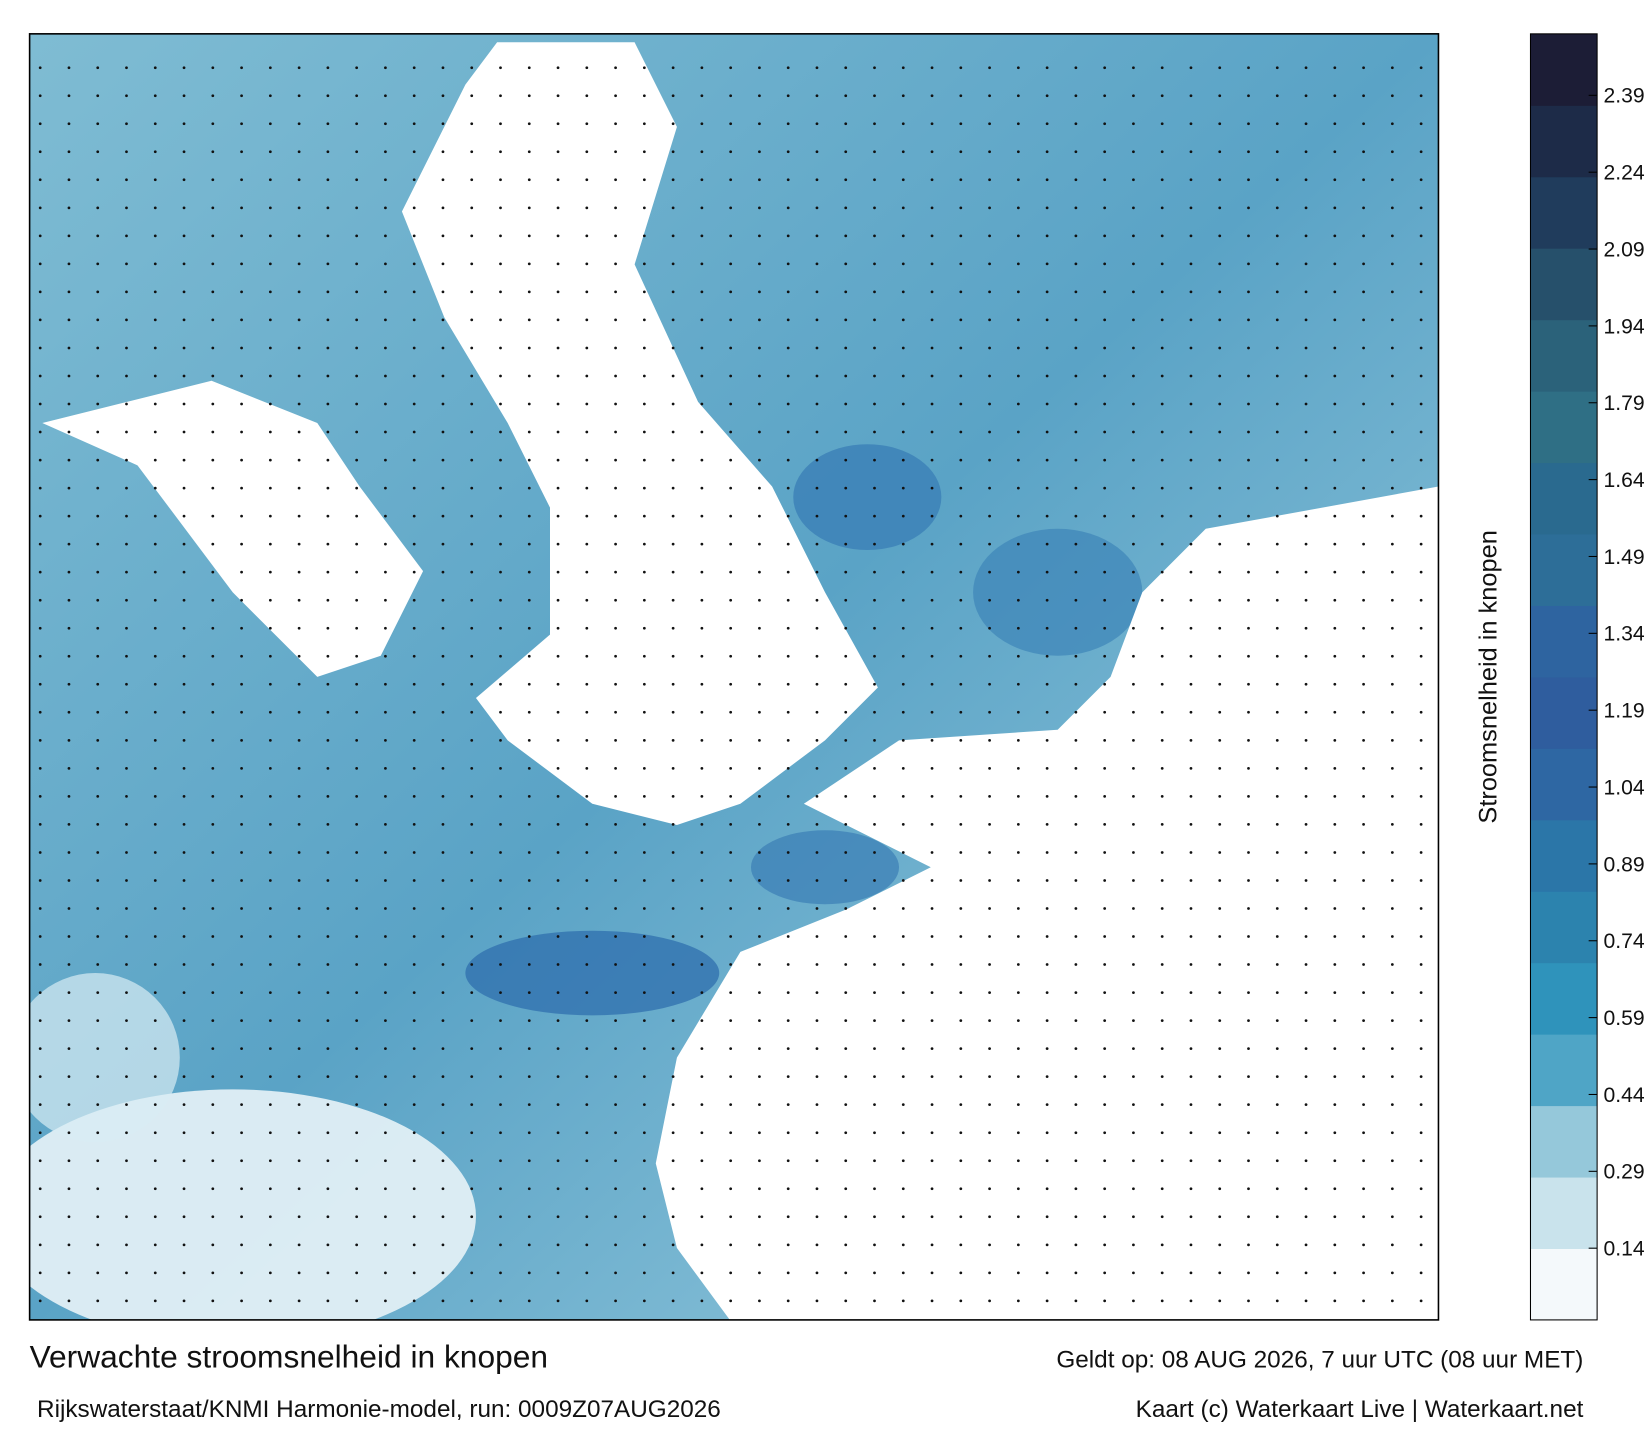 This screenshot has height=1450, width=1650. I want to click on map-title: Verwachte stroomsnelheid in knopen, so click(289, 1357).